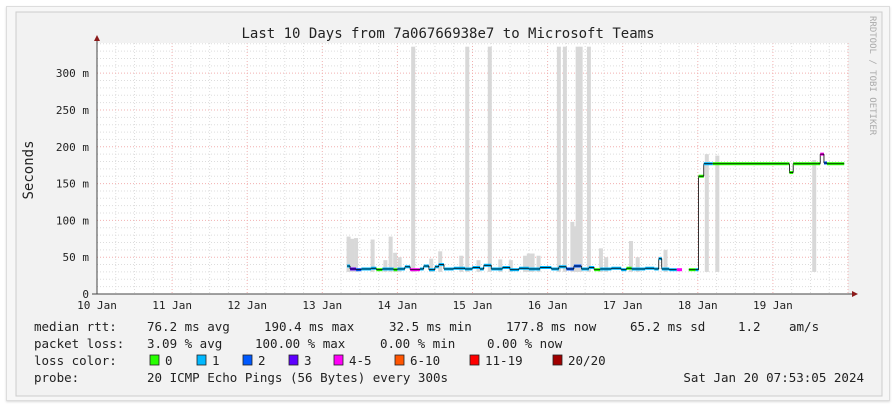 The image size is (896, 409). I want to click on median-rtt-ams-unit: am/s, so click(804, 326).